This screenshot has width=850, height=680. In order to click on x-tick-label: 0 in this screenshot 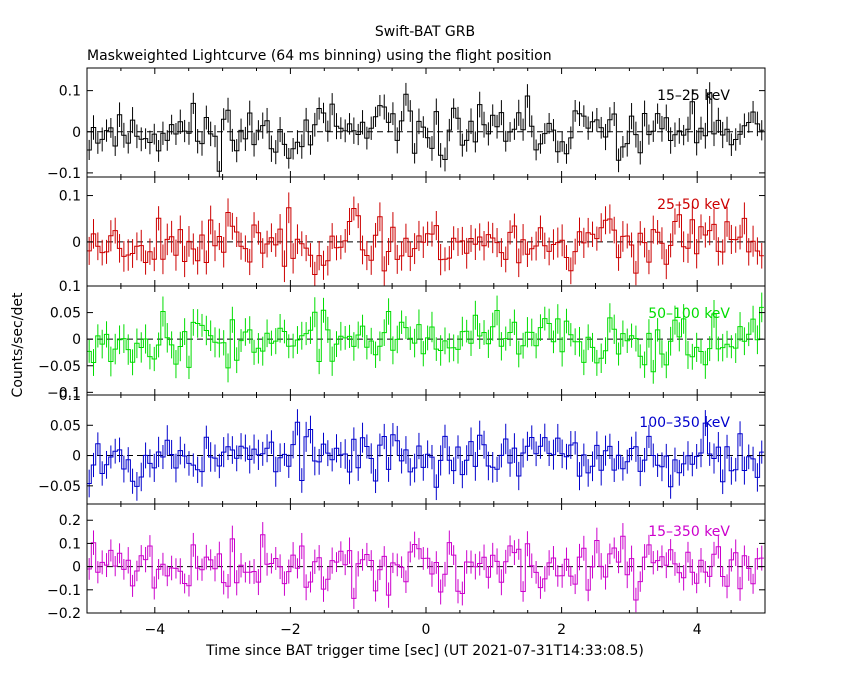, I will do `click(426, 630)`.